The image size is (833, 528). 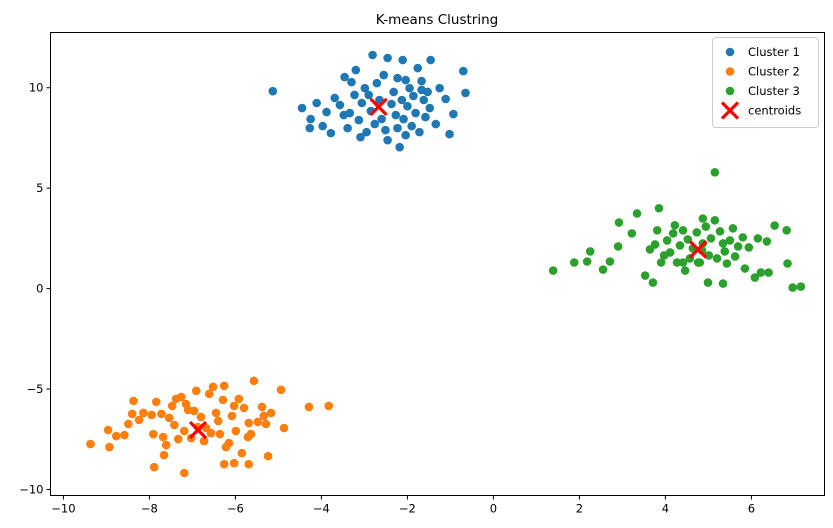 I want to click on legend-item: Cluster 2, so click(x=762, y=72).